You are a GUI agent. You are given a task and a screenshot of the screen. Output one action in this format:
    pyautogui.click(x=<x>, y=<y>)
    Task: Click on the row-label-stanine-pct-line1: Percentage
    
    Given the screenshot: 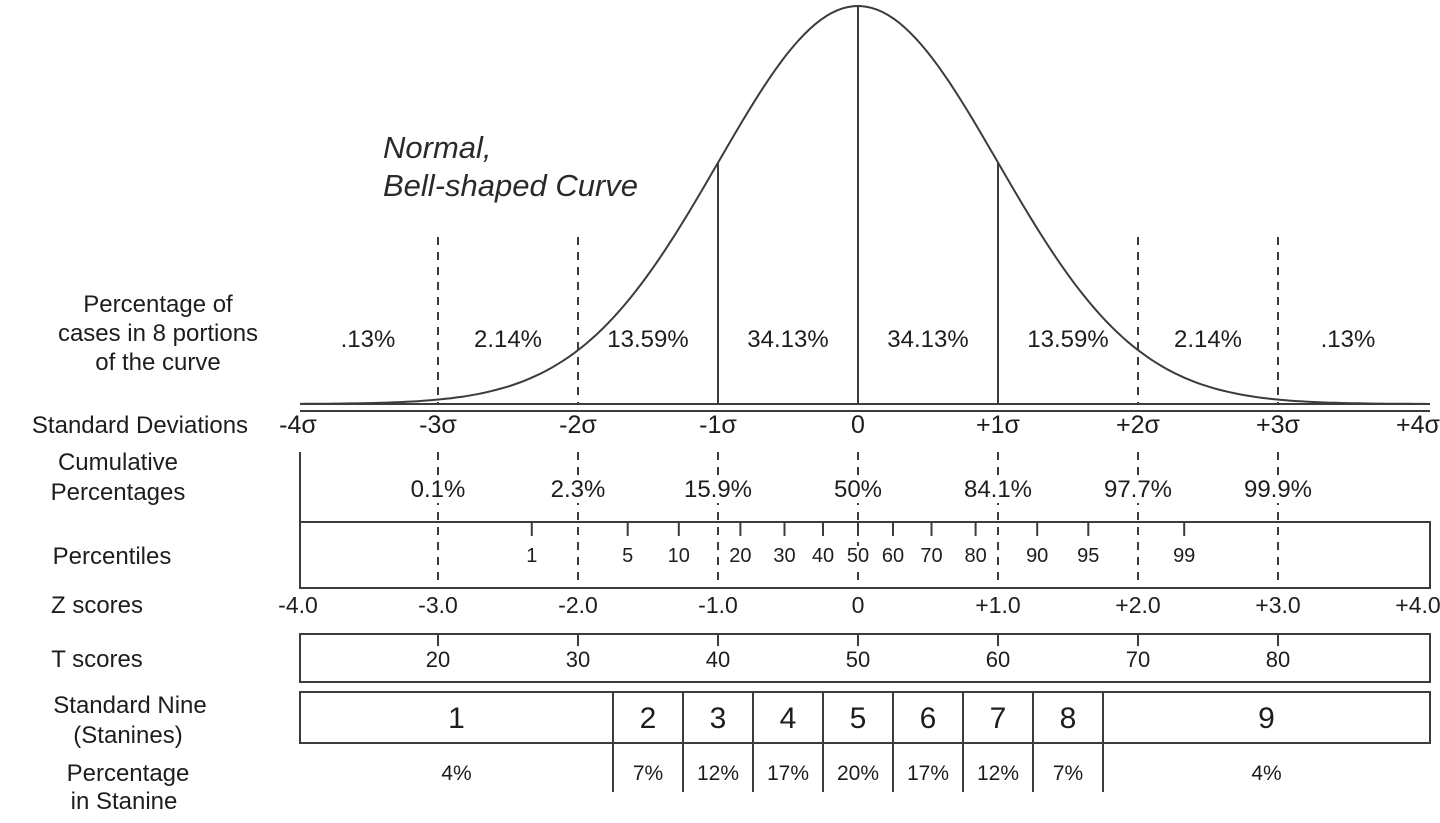 What is the action you would take?
    pyautogui.click(x=128, y=773)
    